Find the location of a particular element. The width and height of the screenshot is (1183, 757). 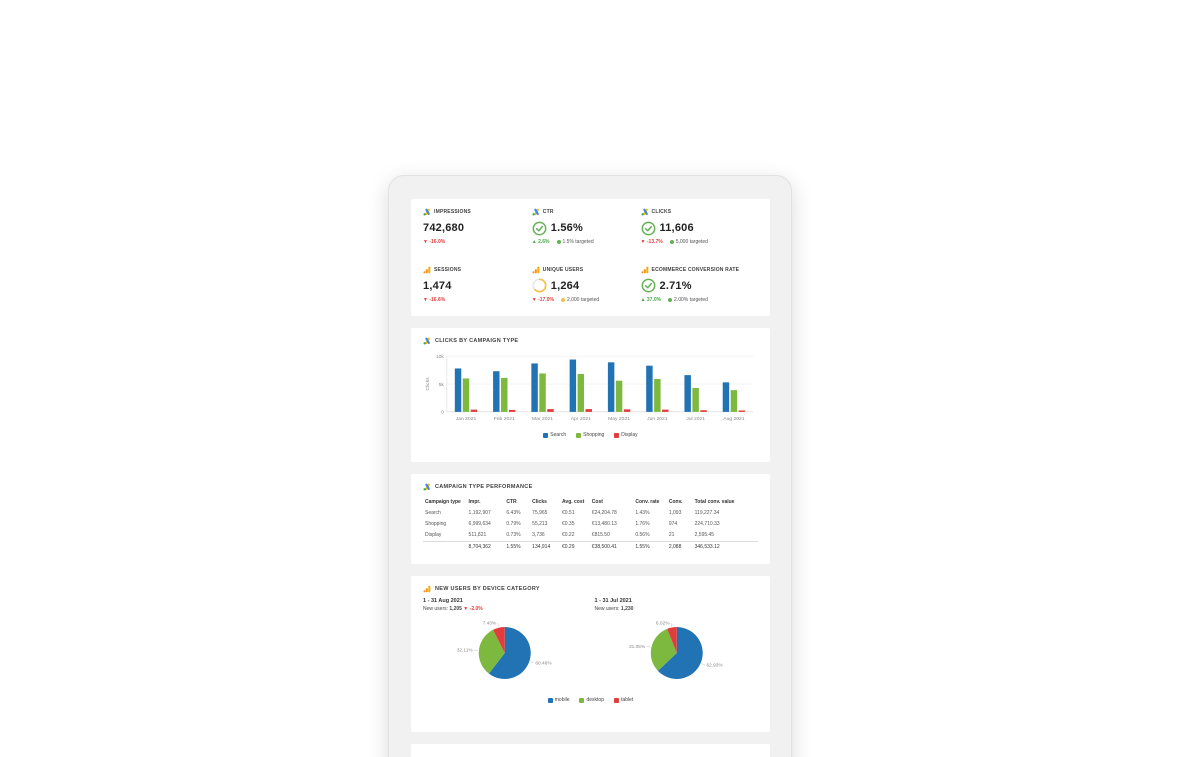

table-cell: €0.51 is located at coordinates (568, 512).